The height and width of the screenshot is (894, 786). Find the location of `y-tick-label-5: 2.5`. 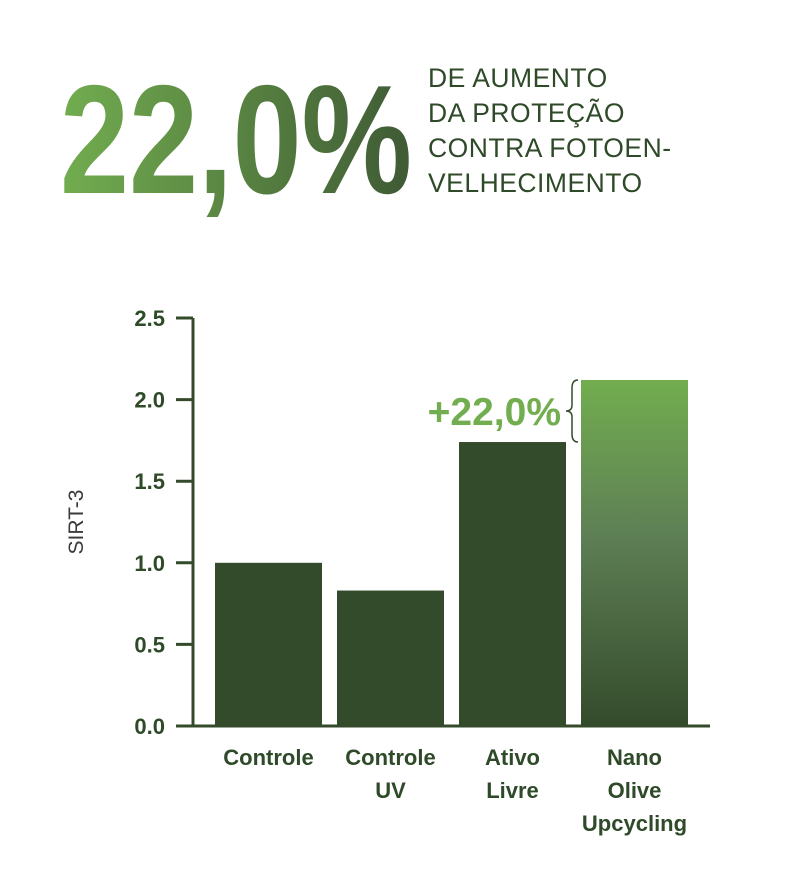

y-tick-label-5: 2.5 is located at coordinates (149, 318).